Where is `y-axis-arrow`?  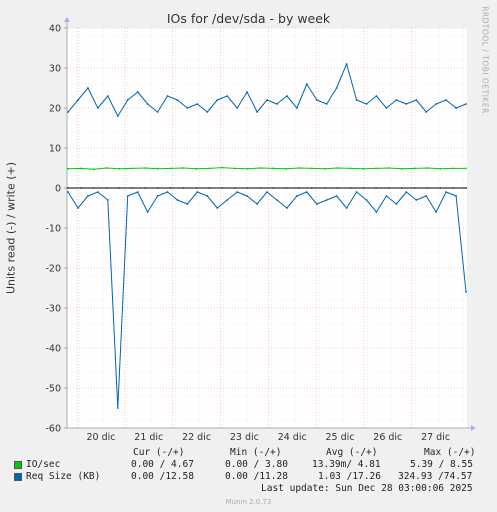 y-axis-arrow is located at coordinates (67, 19).